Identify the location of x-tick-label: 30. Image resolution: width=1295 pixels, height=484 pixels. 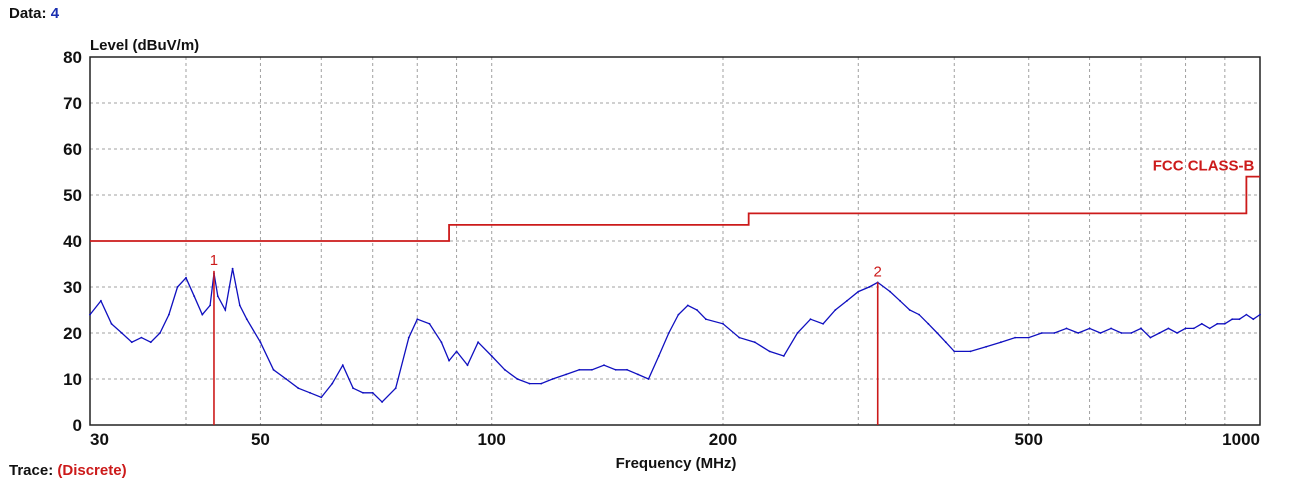
(99, 439).